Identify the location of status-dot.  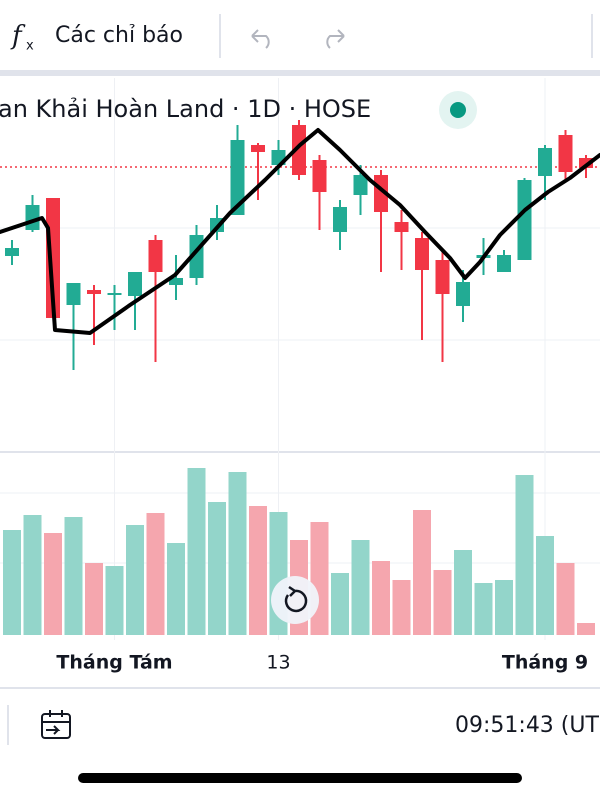
(458, 110).